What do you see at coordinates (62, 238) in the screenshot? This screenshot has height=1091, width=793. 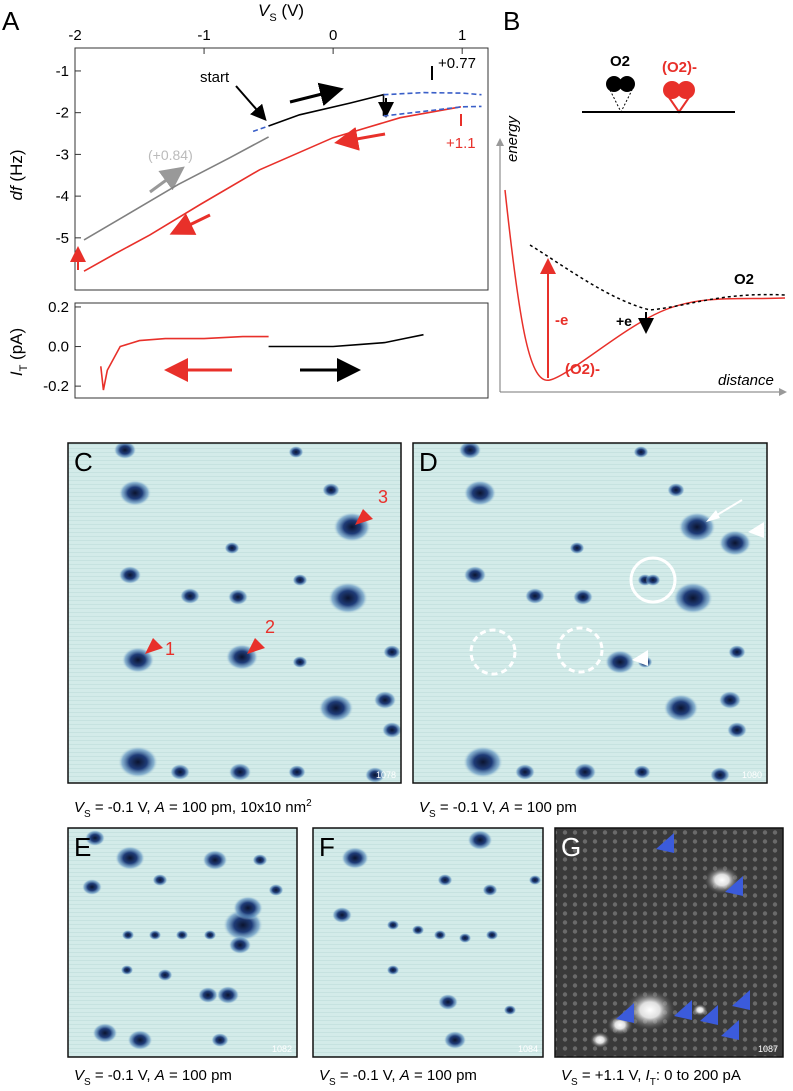 I see `y-tick-label: -5` at bounding box center [62, 238].